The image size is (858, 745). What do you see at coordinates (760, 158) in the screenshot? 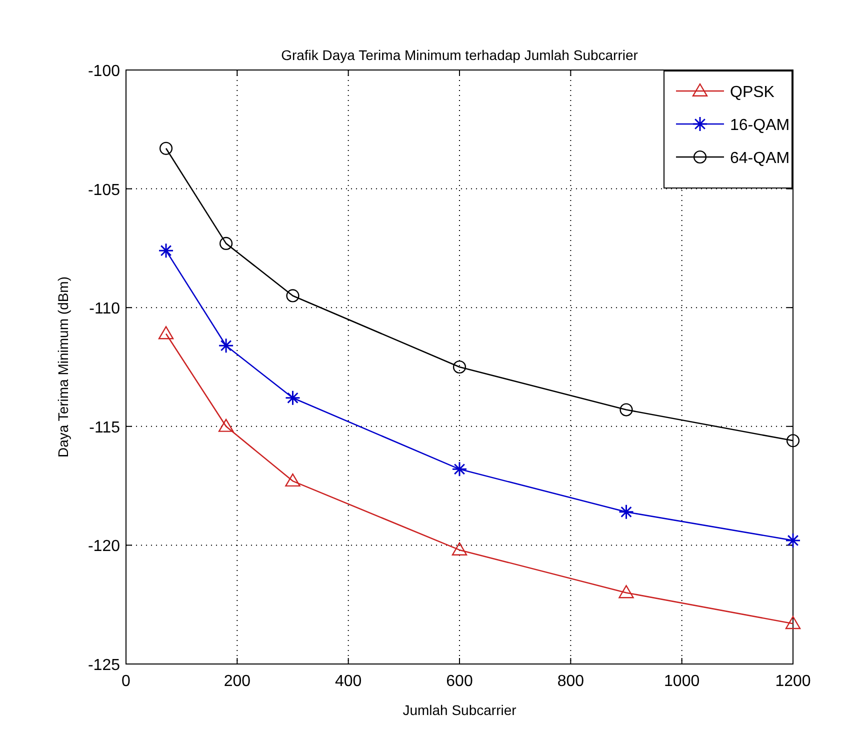
I see `legend-label: 64-QAM` at bounding box center [760, 158].